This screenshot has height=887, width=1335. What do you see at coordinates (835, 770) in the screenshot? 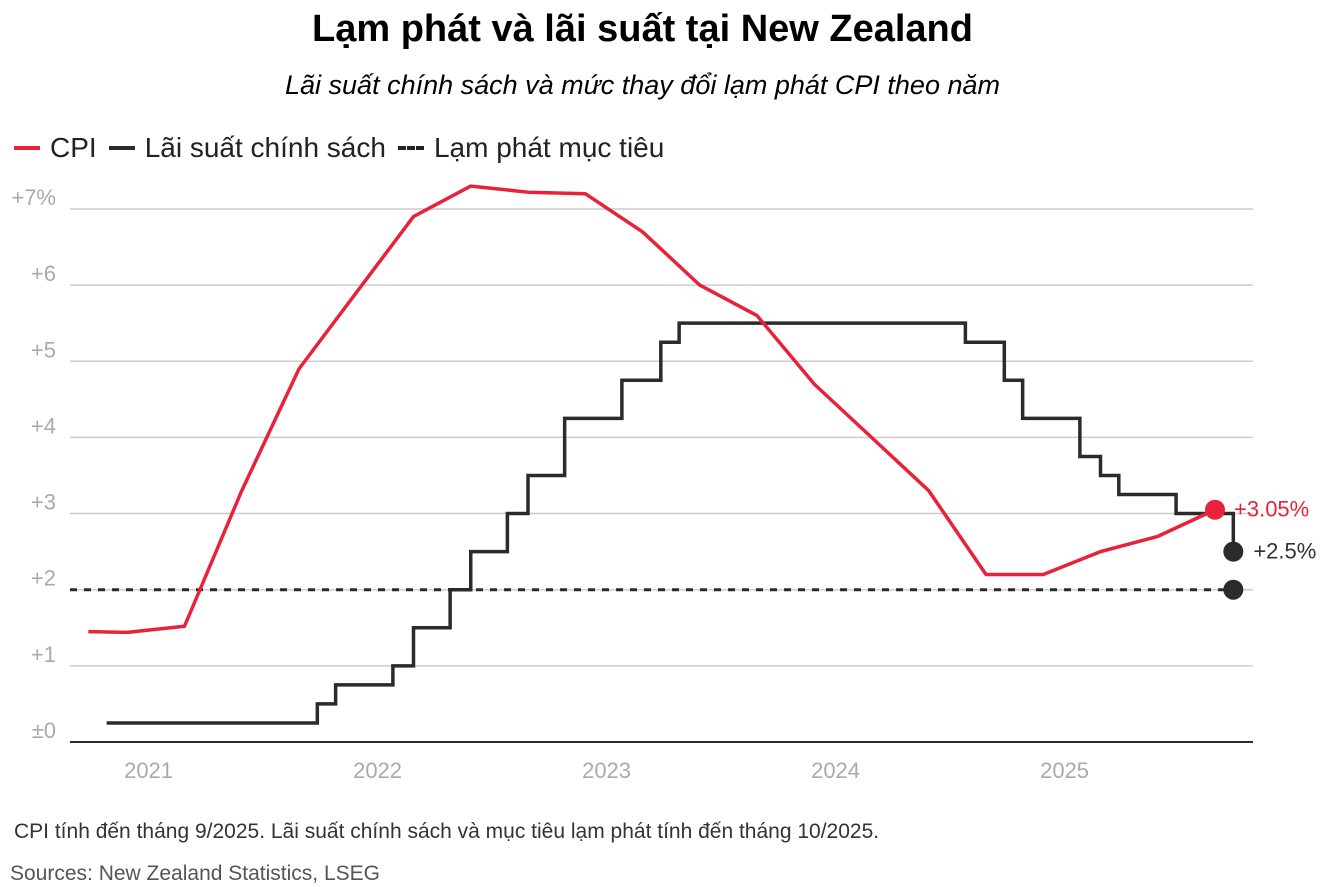
I see `x-tick-label: 2024` at bounding box center [835, 770].